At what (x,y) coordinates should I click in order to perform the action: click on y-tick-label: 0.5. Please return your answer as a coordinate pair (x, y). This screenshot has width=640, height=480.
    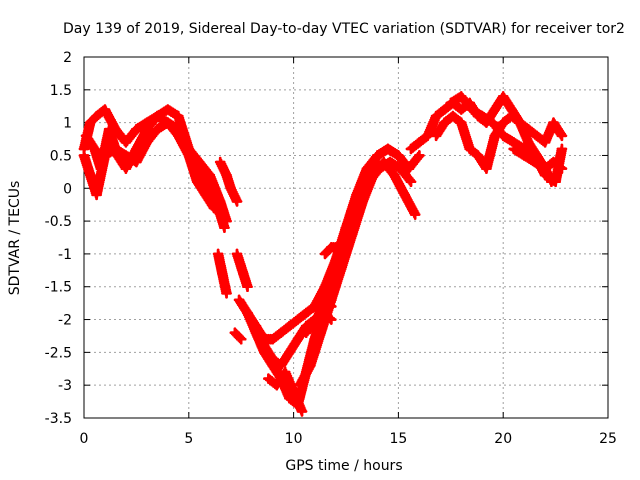
    Looking at the image, I should click on (61, 156).